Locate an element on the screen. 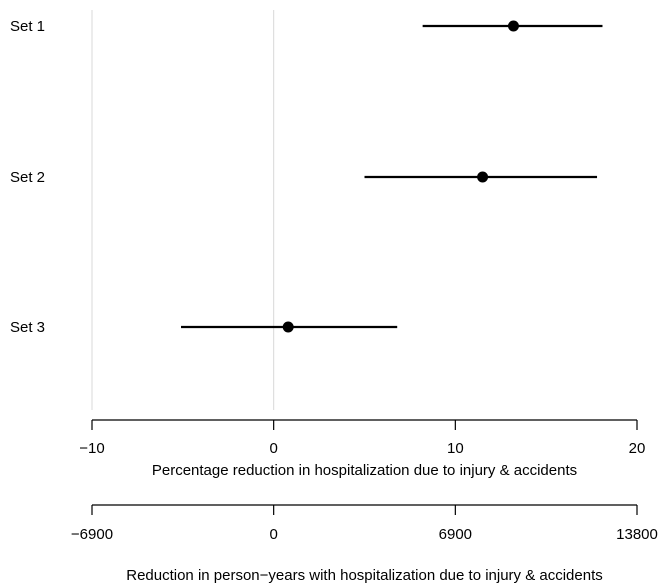  secondary-x-axis-tick-label-3: 13800 is located at coordinates (637, 534).